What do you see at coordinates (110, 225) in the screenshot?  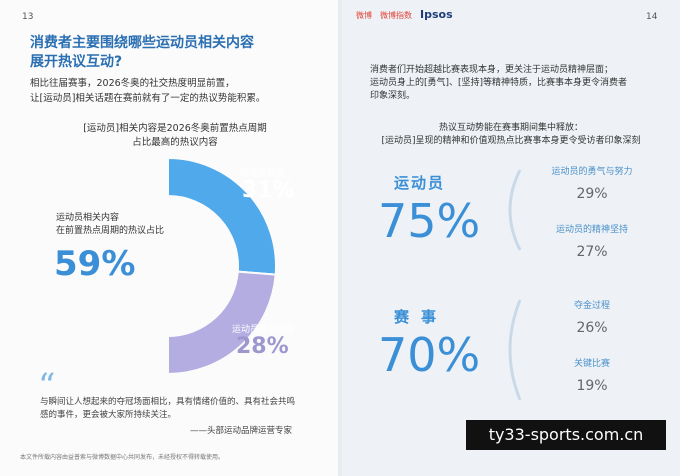 I see `center-caption: 运动员相关内容 在前置热点周期的热议占比` at bounding box center [110, 225].